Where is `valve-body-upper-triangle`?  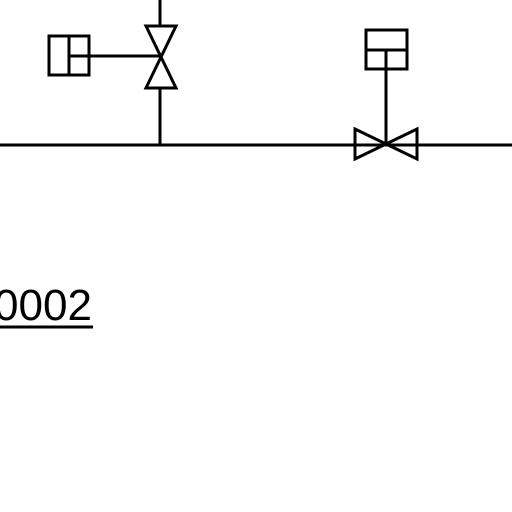 valve-body-upper-triangle is located at coordinates (161, 42).